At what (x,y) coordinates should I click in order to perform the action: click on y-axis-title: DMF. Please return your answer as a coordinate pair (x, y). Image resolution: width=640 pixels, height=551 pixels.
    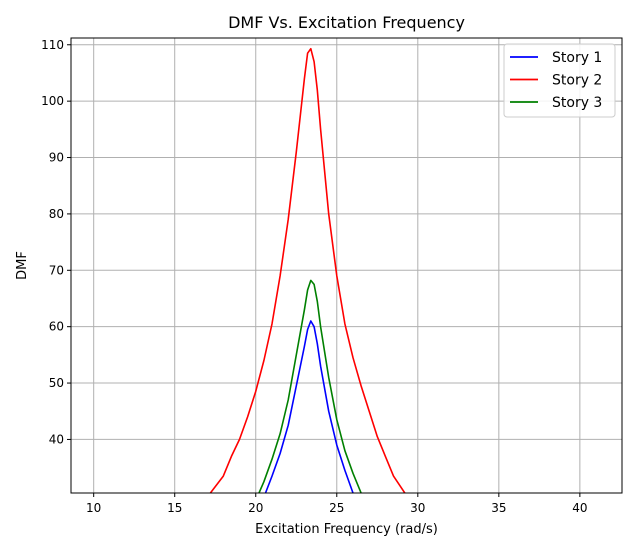
    Looking at the image, I should click on (22, 265).